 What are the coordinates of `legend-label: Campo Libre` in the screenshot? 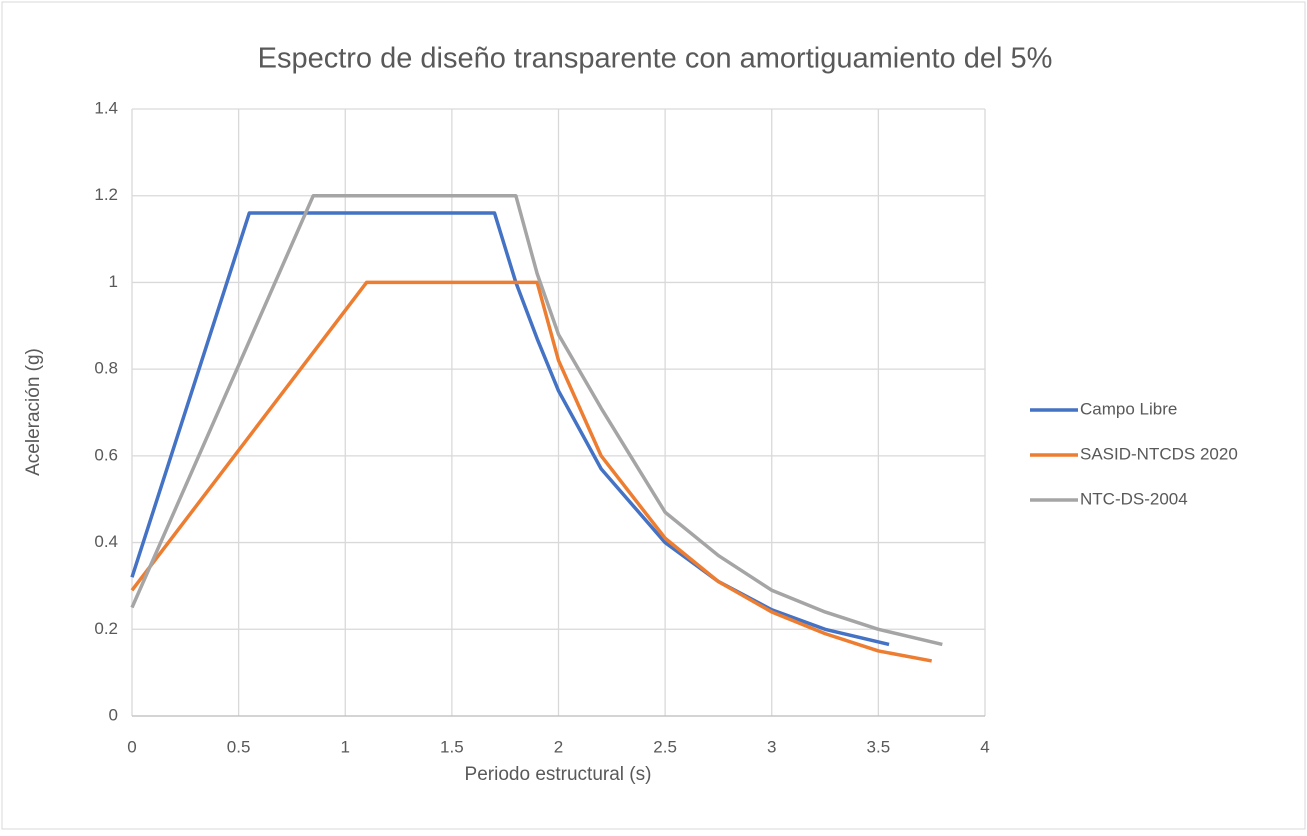 It's located at (1128, 408).